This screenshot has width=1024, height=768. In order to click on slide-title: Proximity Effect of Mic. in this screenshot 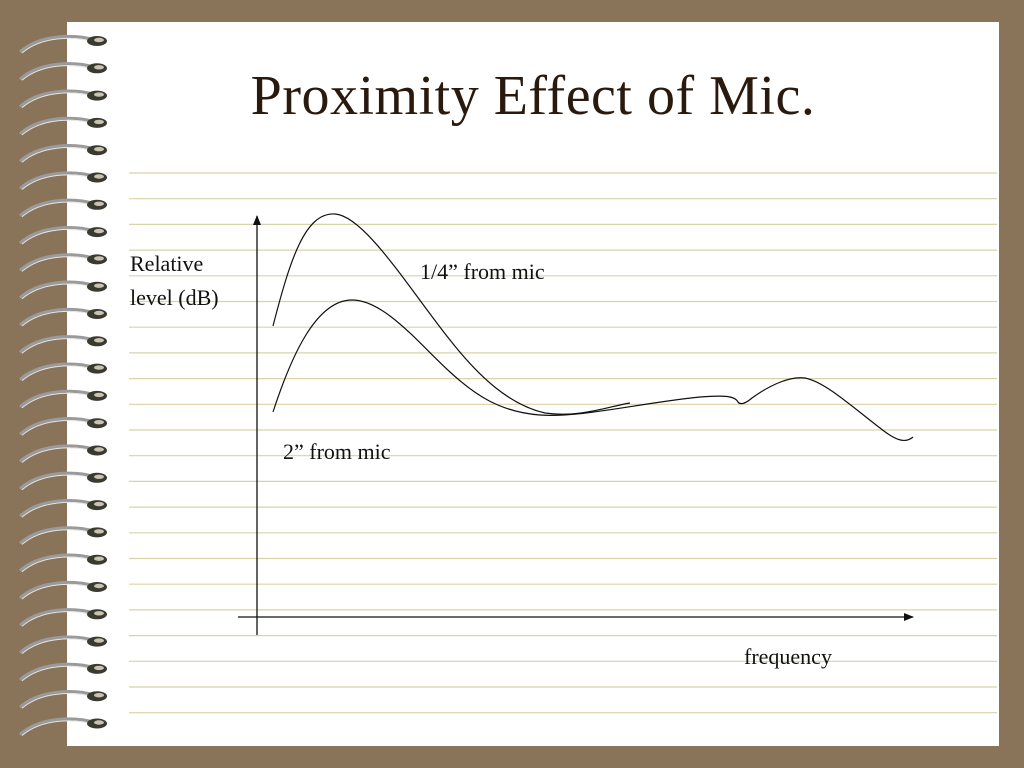, I will do `click(533, 96)`.